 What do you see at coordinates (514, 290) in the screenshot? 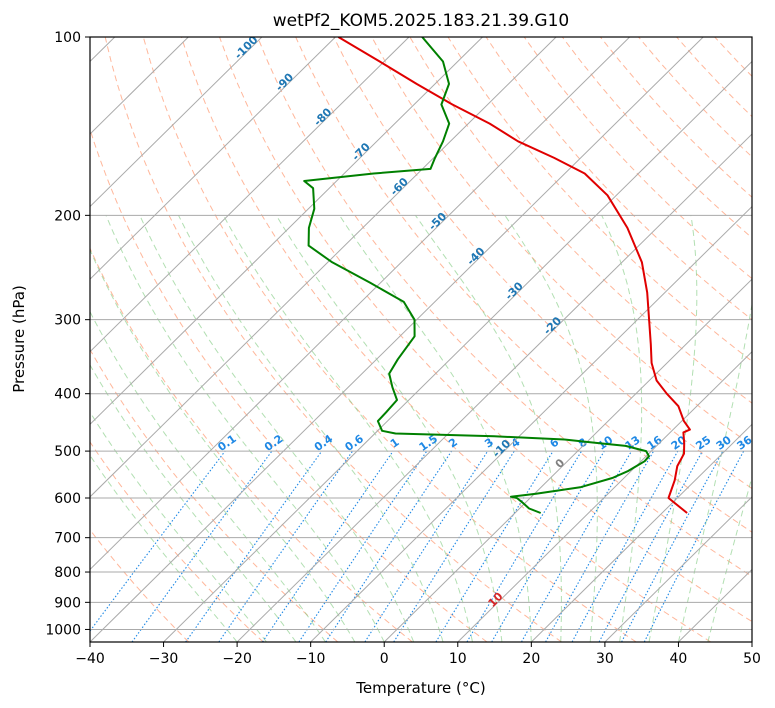
I see `isotherm-label: -30` at bounding box center [514, 290].